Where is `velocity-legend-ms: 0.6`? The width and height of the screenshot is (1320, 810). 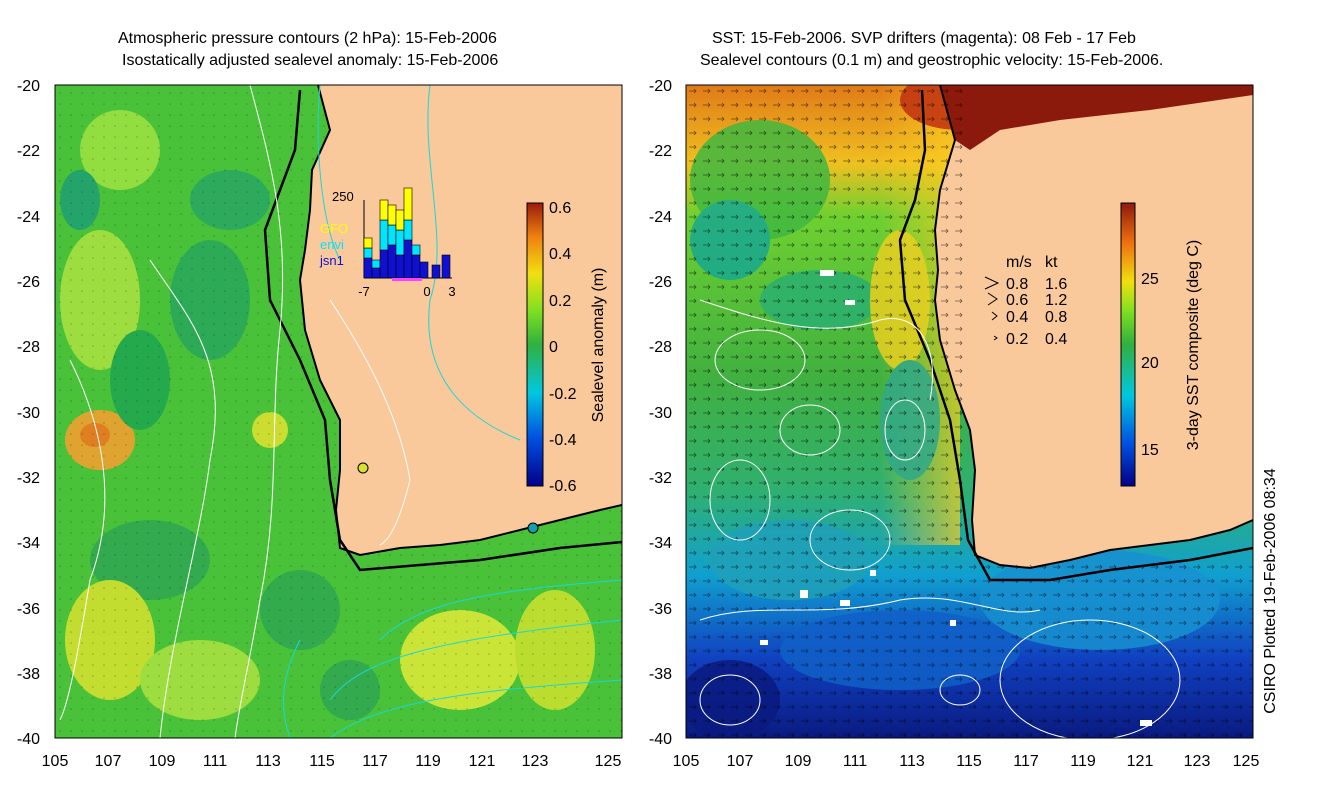
velocity-legend-ms: 0.6 is located at coordinates (1017, 300).